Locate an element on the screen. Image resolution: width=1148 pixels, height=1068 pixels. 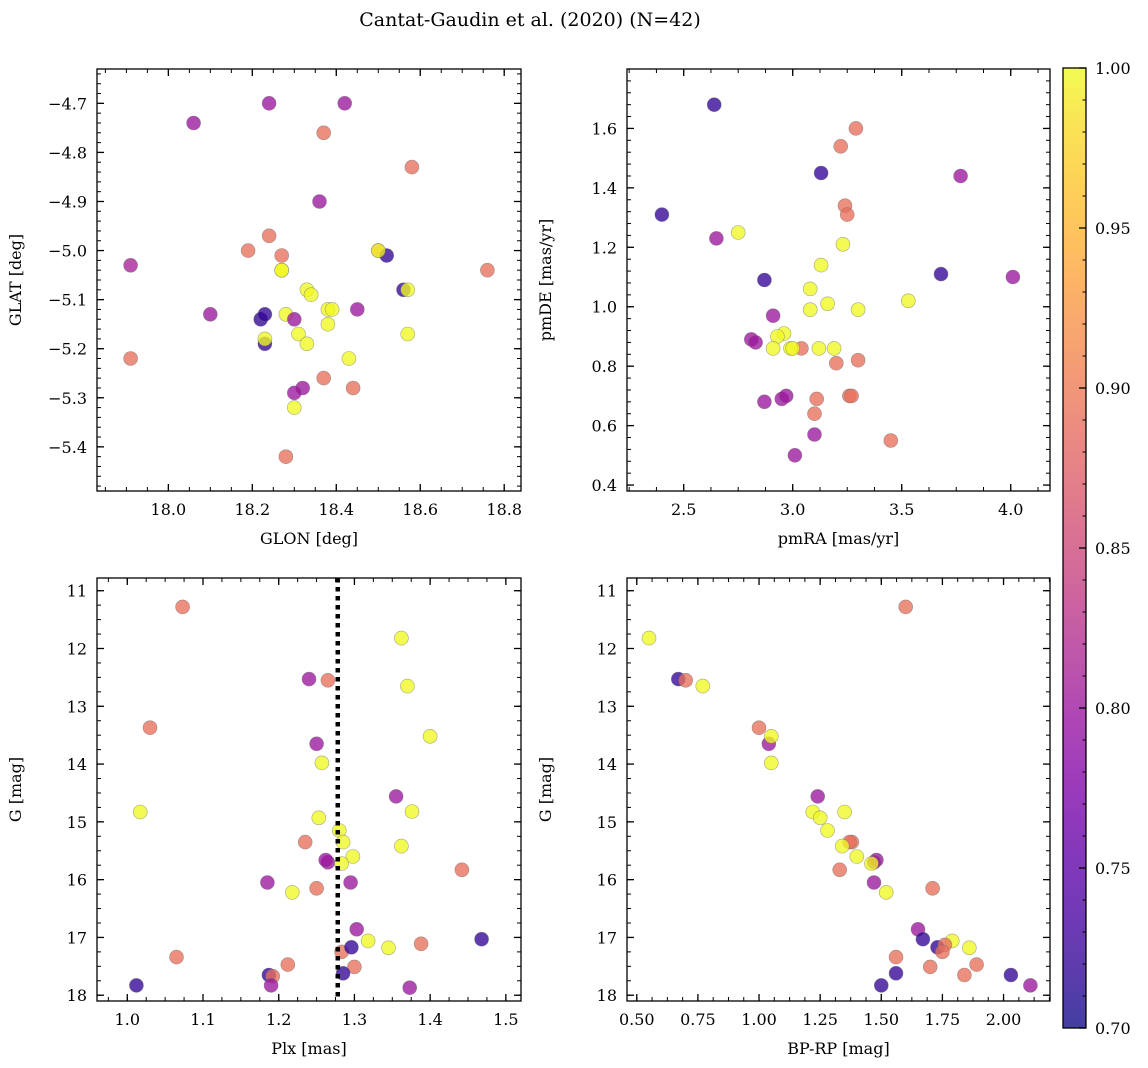
y-tick-label: −5.4 is located at coordinates (67, 447).